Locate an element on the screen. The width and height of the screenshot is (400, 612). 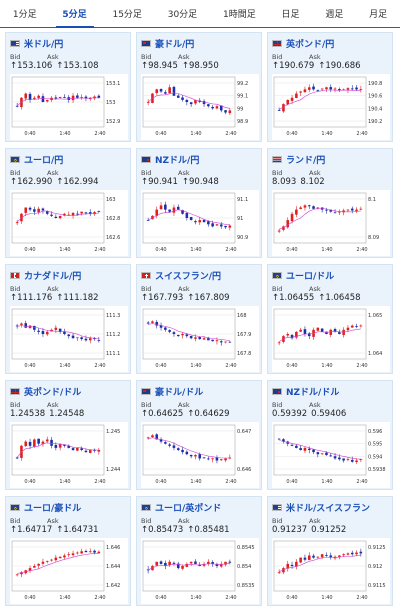
y-tick-label: 91 is located at coordinates (240, 219).